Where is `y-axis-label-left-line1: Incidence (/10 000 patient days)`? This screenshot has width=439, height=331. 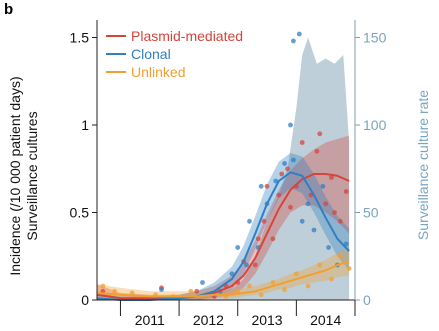
y-axis-label-left-line1: Incidence (/10 000 patient days) is located at coordinates (15, 175).